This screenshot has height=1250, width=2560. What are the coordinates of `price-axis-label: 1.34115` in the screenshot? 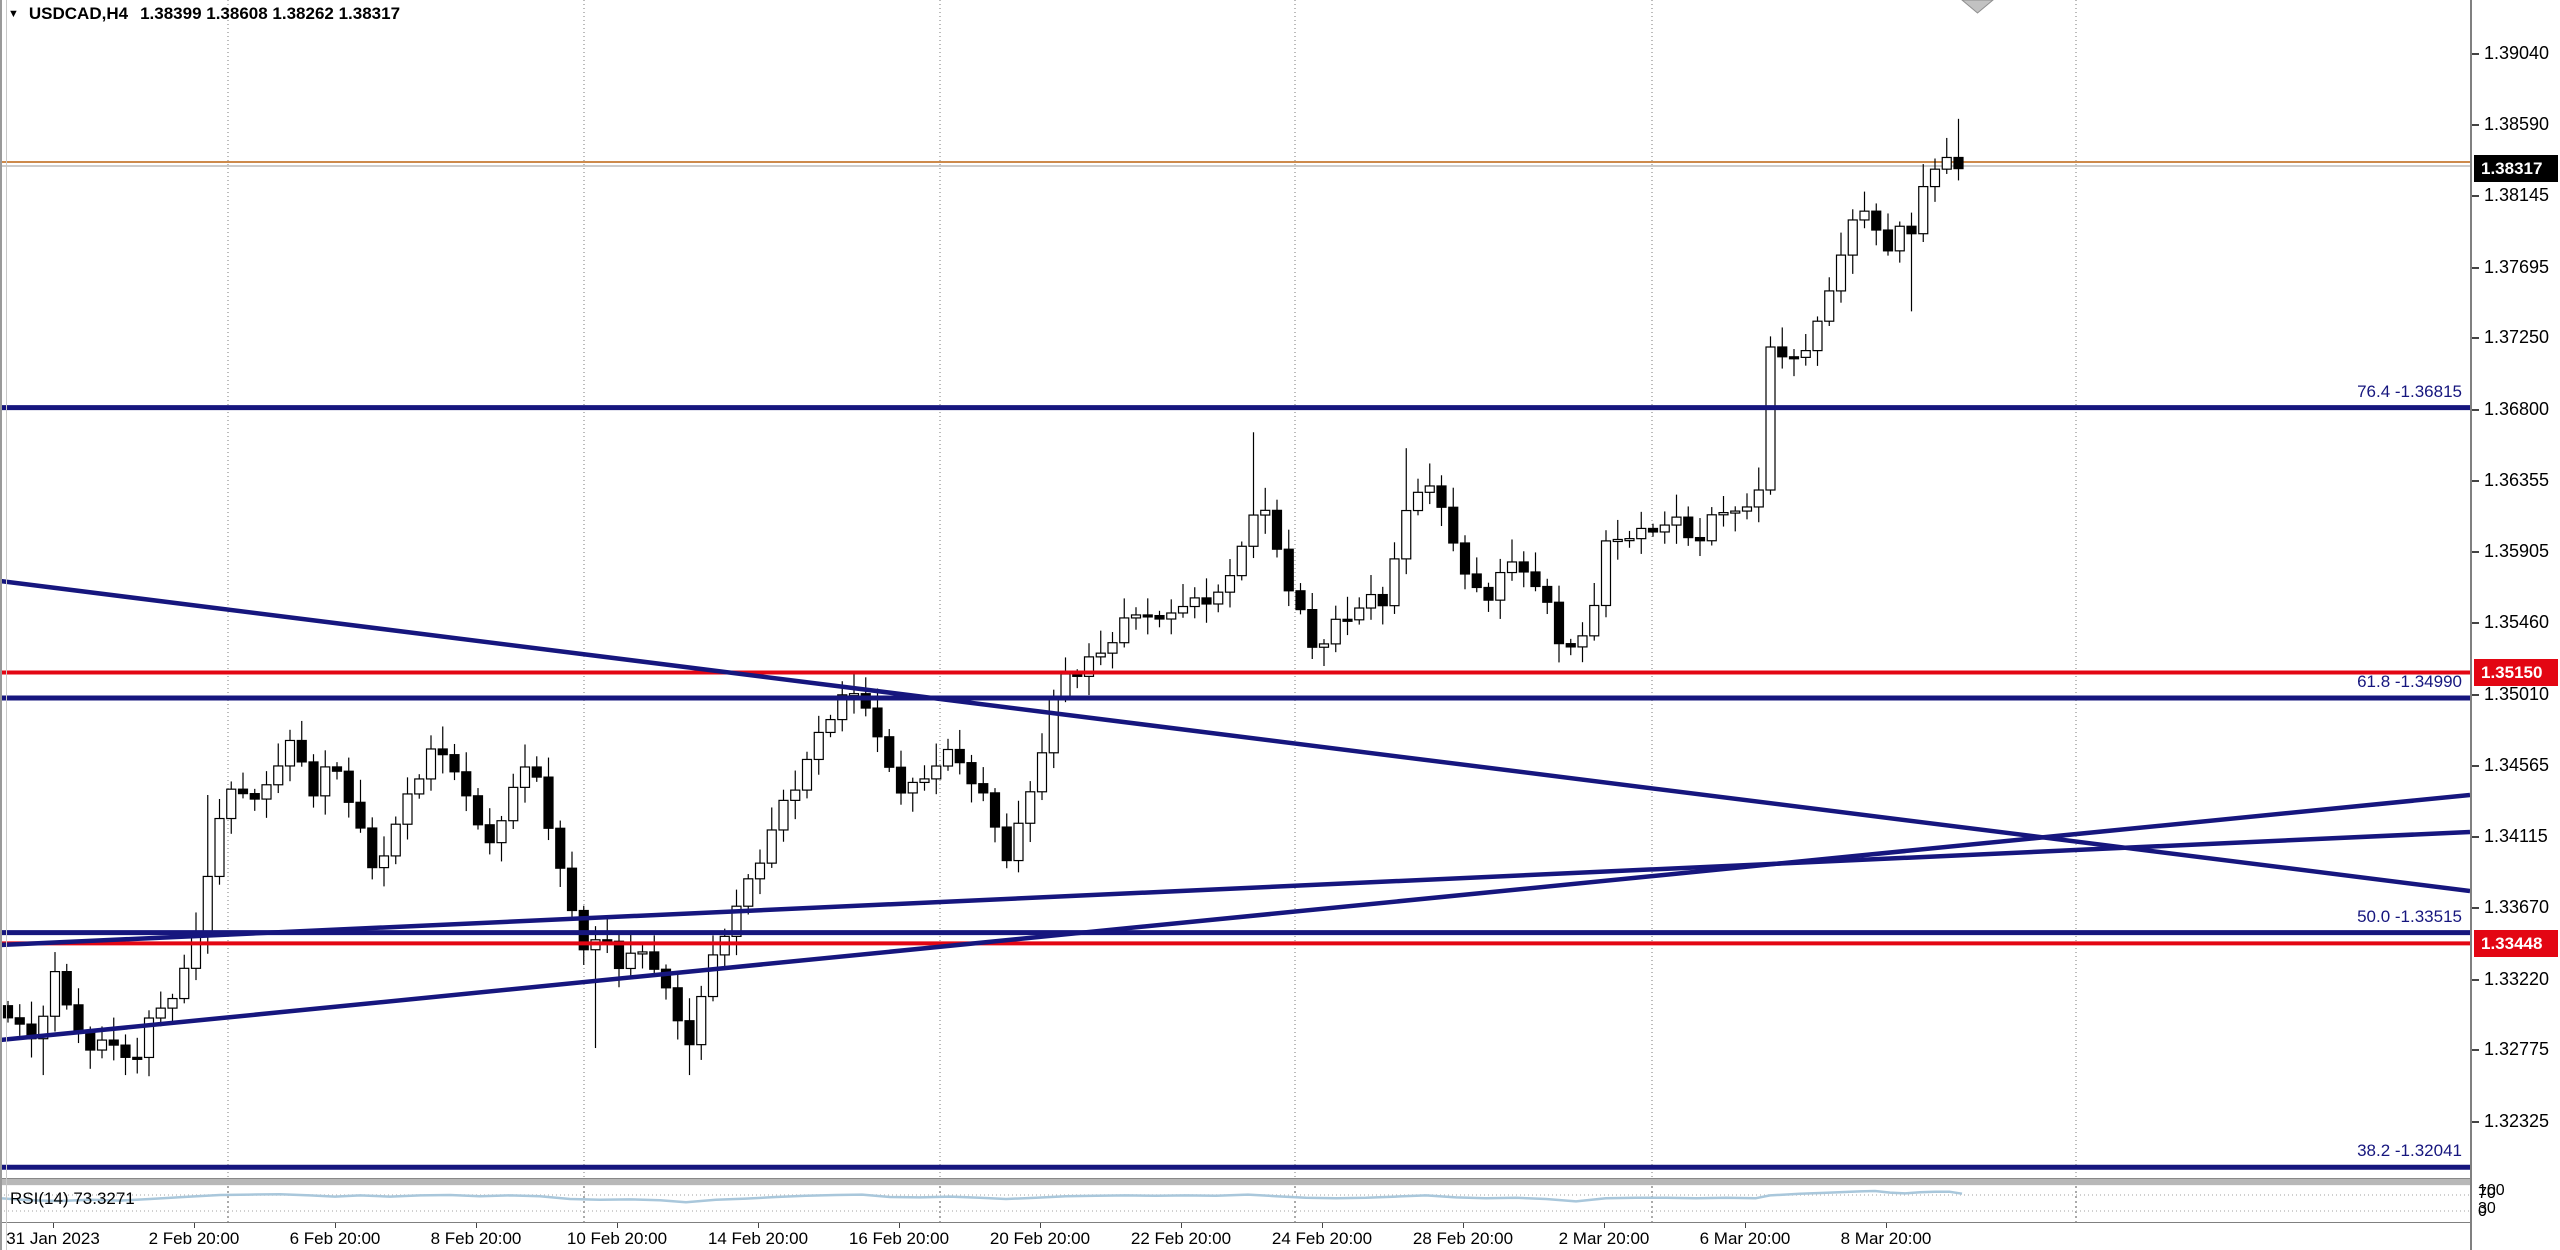 It's located at (2516, 836).